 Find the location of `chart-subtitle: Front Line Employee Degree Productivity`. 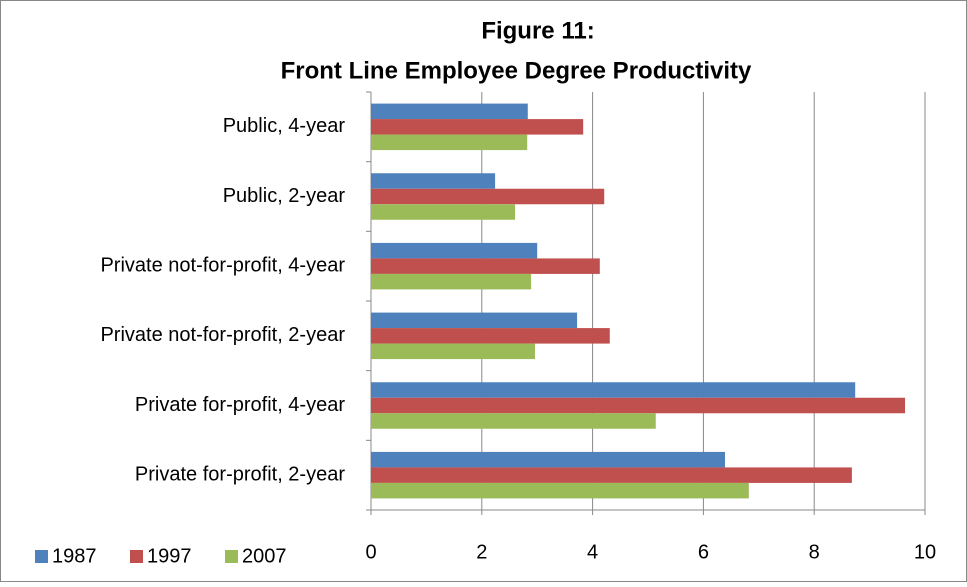

chart-subtitle: Front Line Employee Degree Productivity is located at coordinates (516, 70).